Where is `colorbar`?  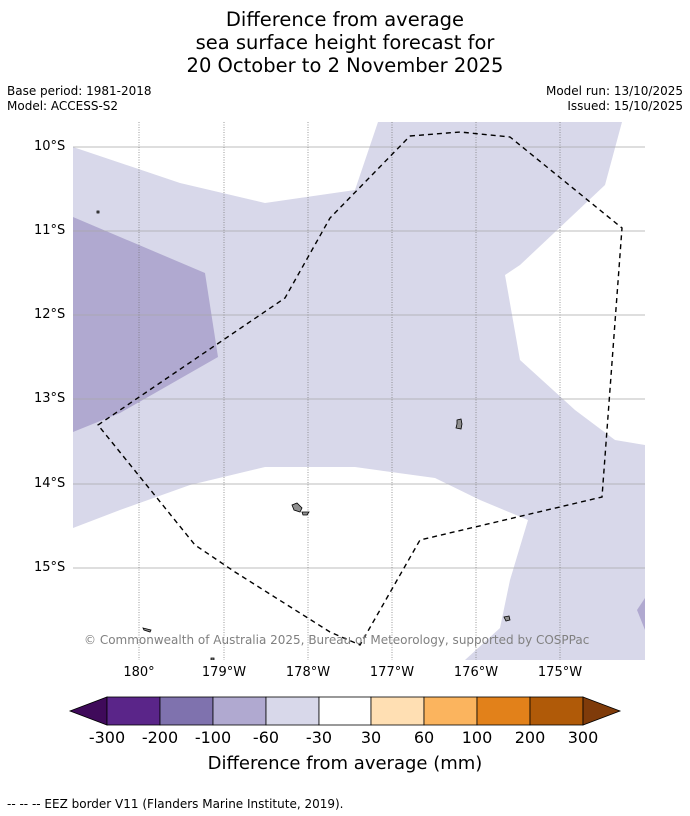
colorbar is located at coordinates (345, 711).